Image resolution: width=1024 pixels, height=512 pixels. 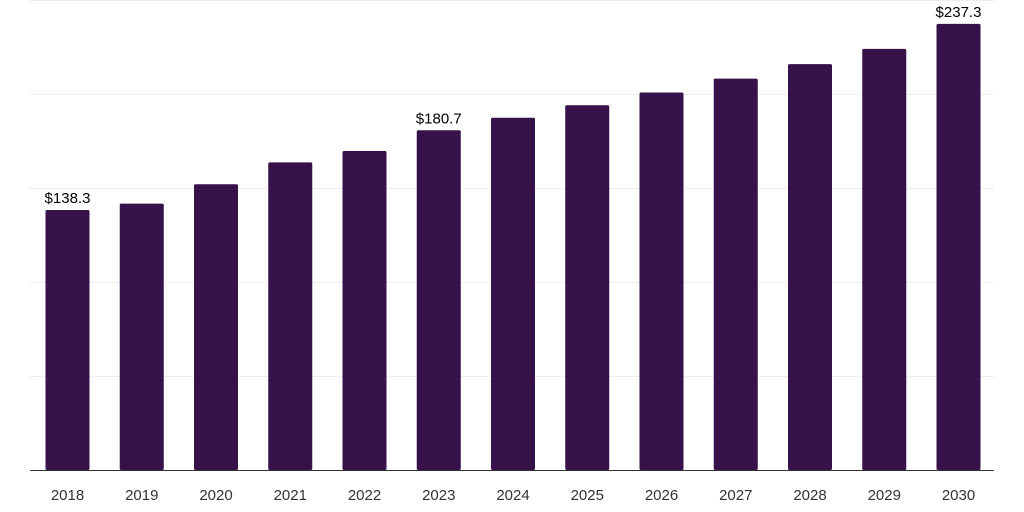 I want to click on x-tick-label: 2019, so click(x=141, y=495).